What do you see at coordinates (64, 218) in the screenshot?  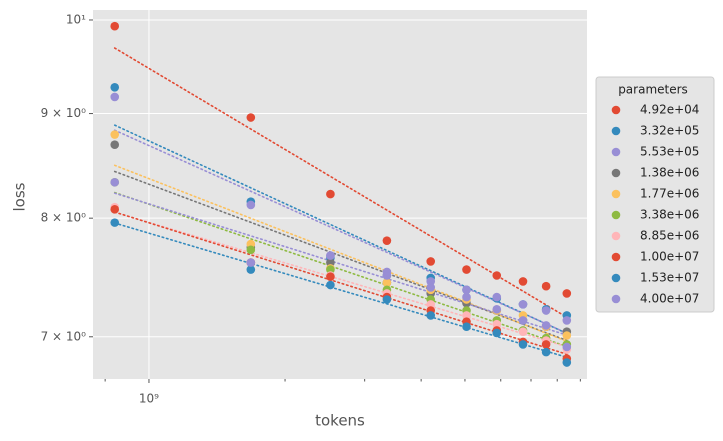 I see `y-tick-label: 8 × 10⁰` at bounding box center [64, 218].